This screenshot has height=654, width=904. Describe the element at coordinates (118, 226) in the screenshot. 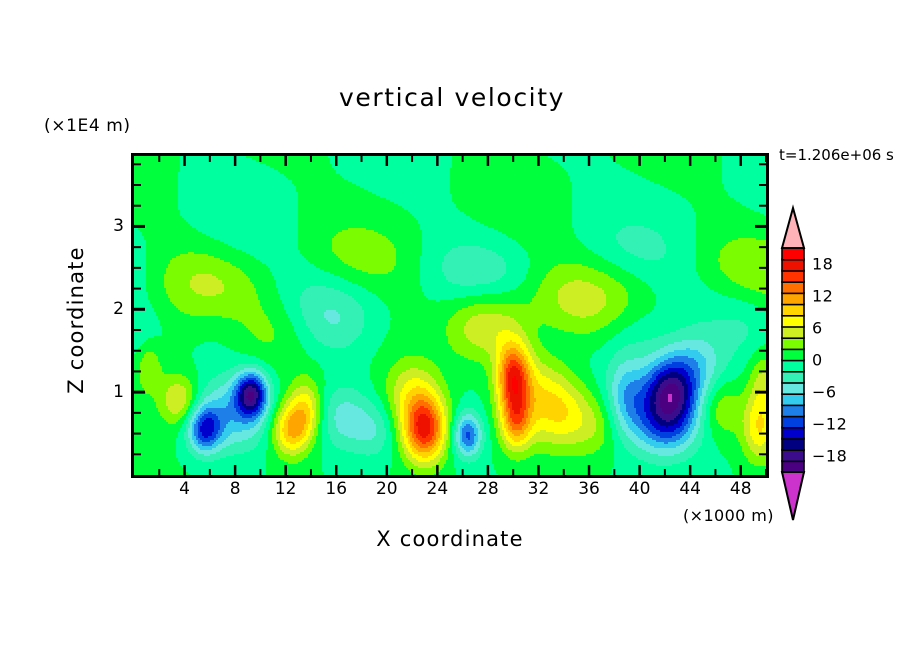

I see `y-tick-label: 3` at that location.